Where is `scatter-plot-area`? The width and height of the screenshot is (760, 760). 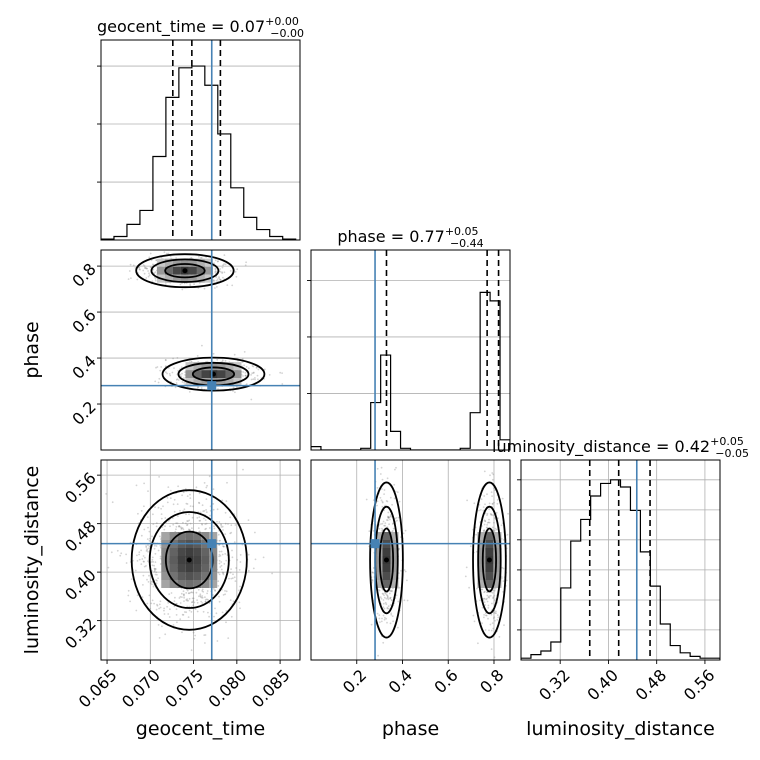 scatter-plot-area is located at coordinates (200, 350).